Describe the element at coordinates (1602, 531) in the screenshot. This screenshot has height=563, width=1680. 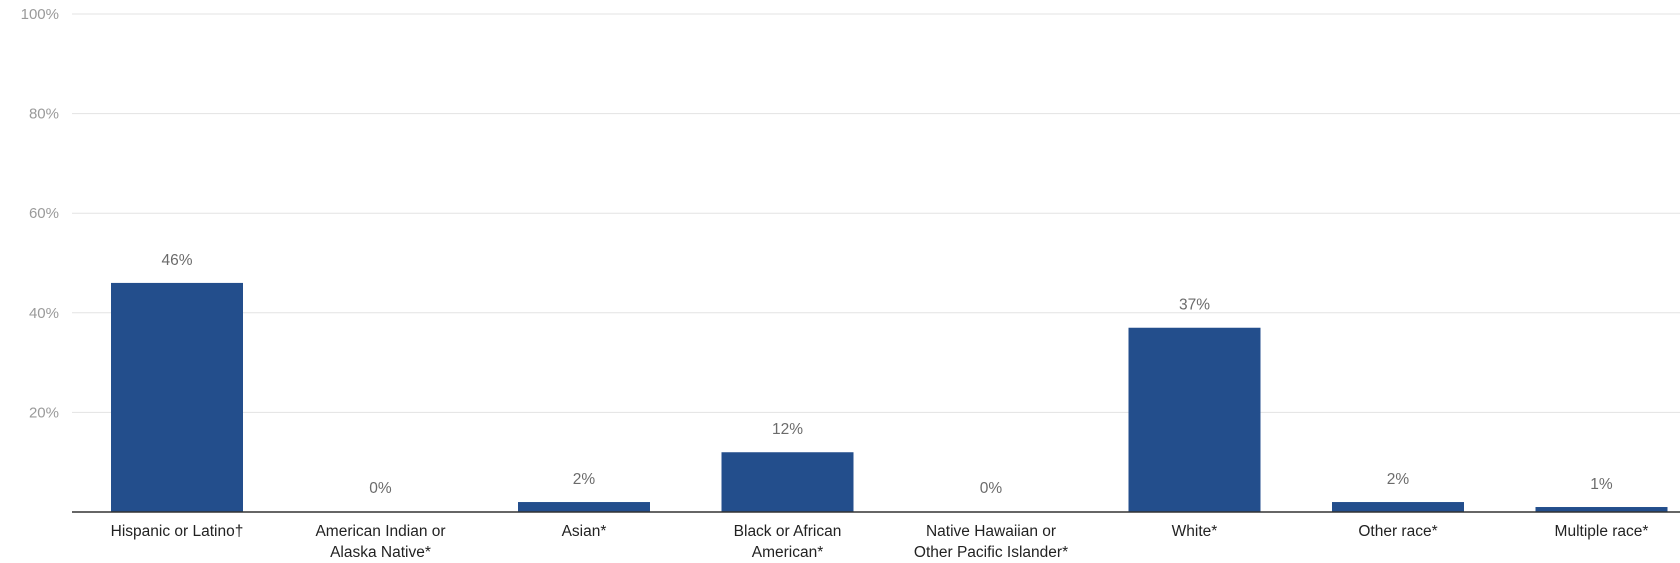
I see `x-tick-label: Multiple race*` at that location.